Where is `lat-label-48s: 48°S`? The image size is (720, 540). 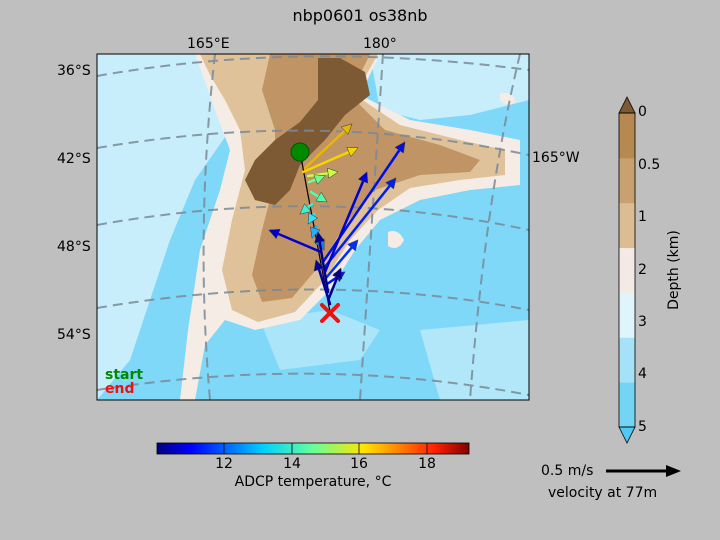
lat-label-48s: 48°S is located at coordinates (74, 247).